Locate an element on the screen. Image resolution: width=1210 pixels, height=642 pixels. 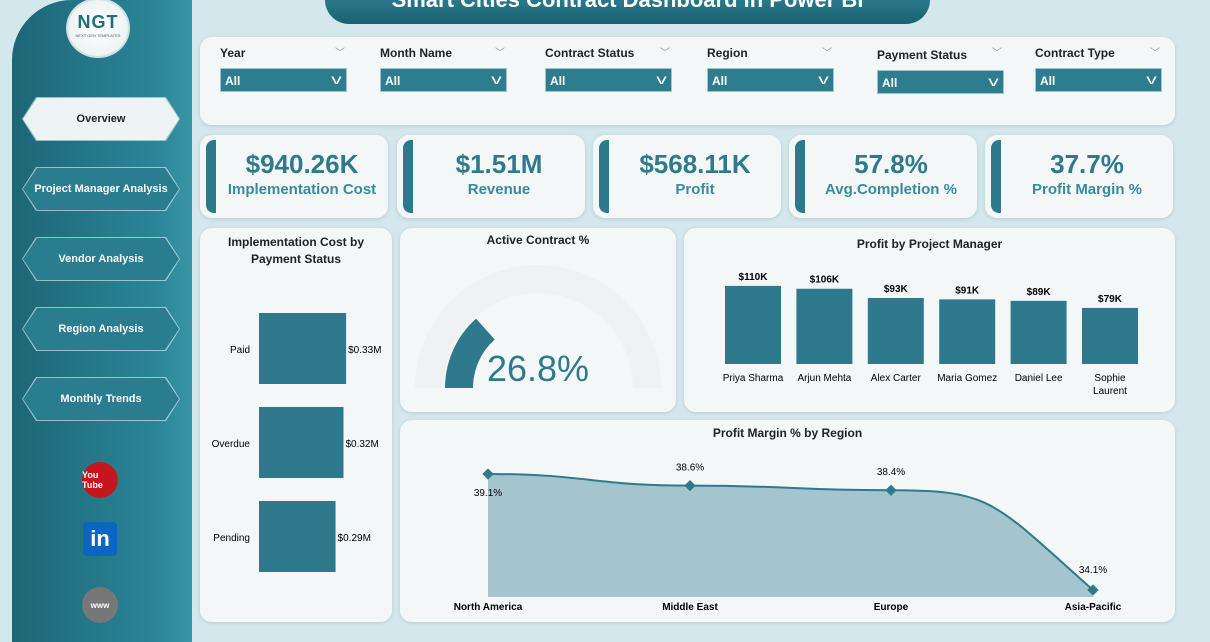
nav-overview: Overview is located at coordinates (101, 119).